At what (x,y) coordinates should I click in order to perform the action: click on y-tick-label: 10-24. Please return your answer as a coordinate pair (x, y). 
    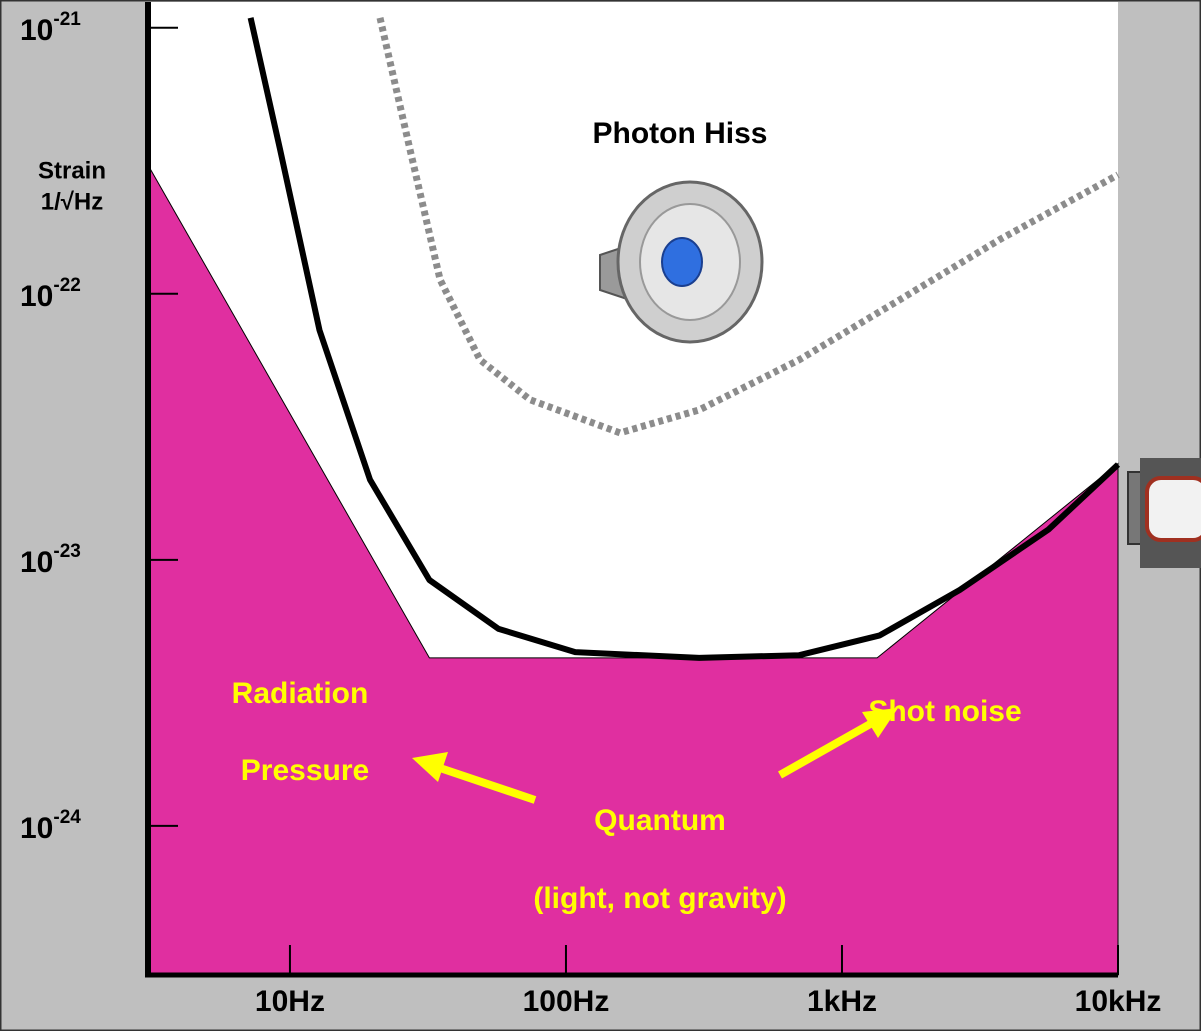
    Looking at the image, I should click on (50, 826).